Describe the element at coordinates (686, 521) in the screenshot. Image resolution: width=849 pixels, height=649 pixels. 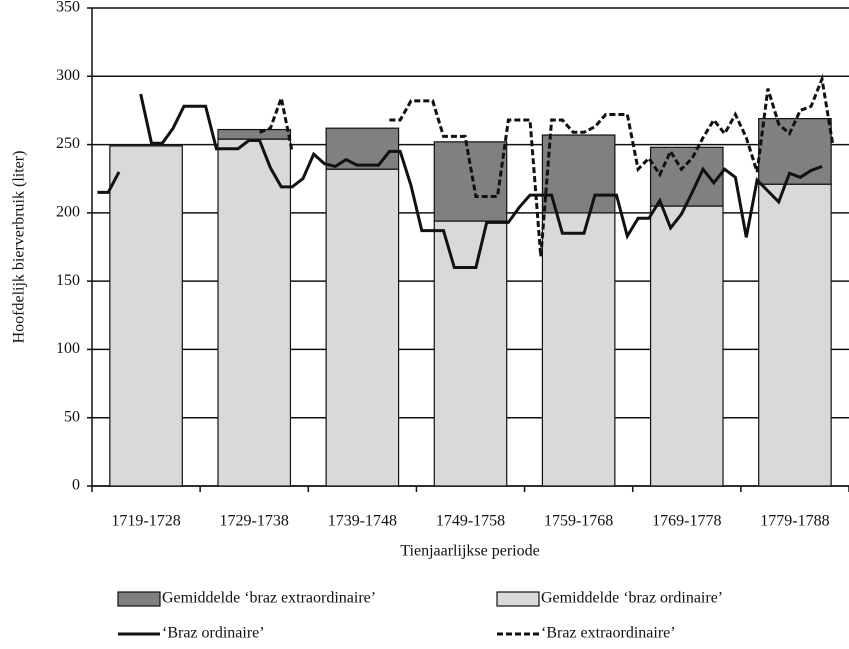
I see `x-tick-label: 1769-1778` at that location.